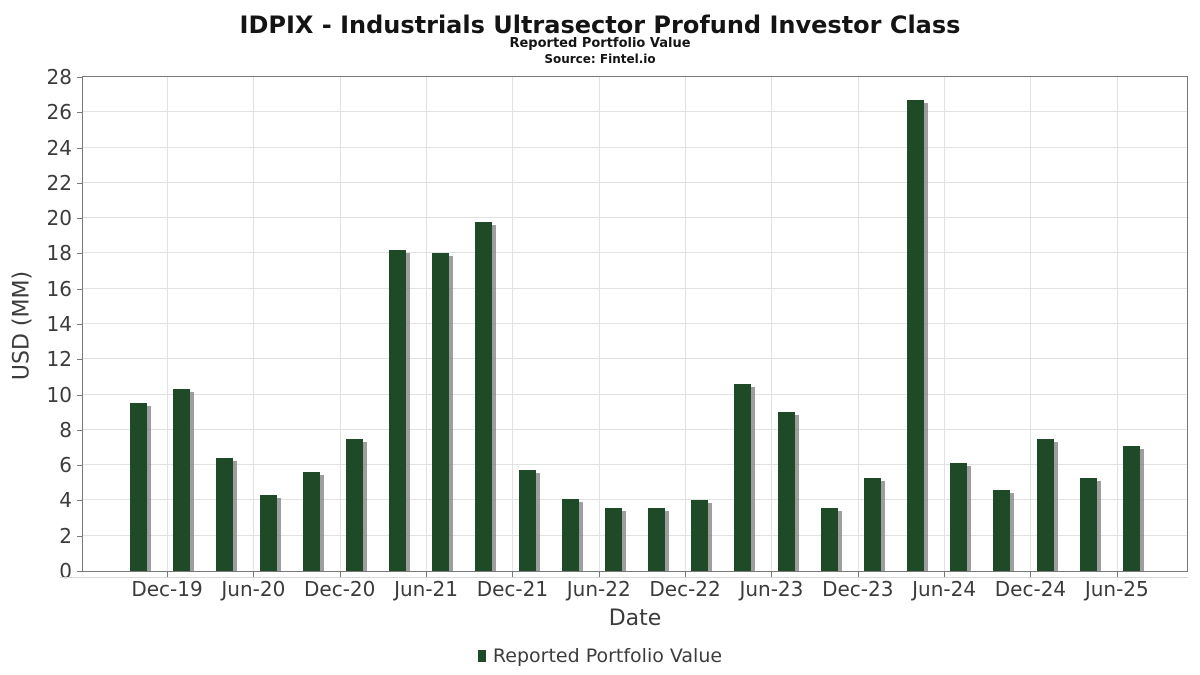  I want to click on y-tick-label-22: 22, so click(59, 182).